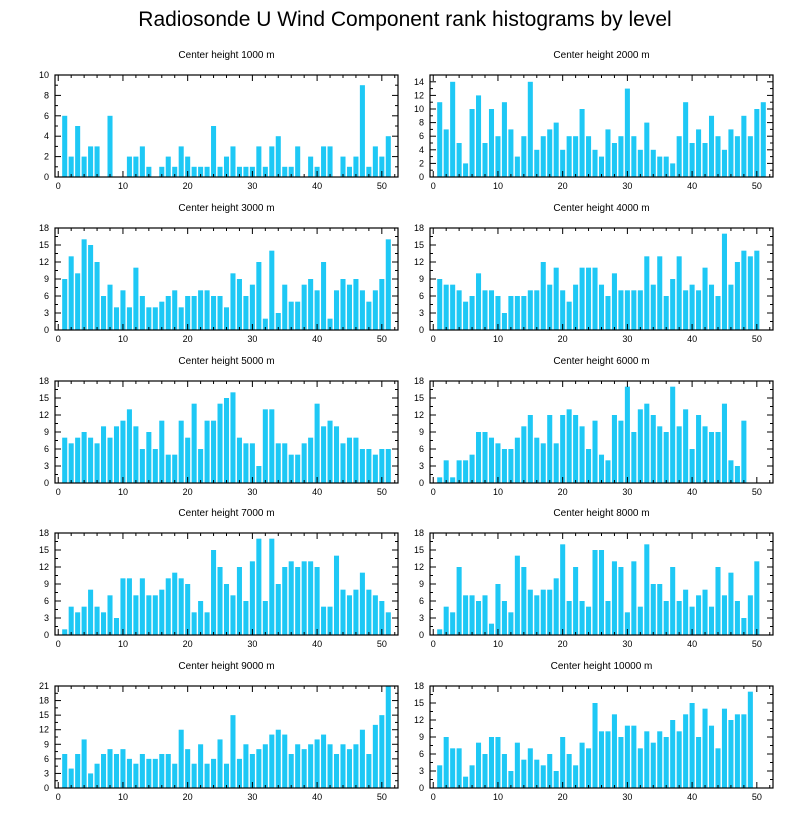 This screenshot has height=824, width=810. I want to click on y-tick-label: 9, so click(46, 584).